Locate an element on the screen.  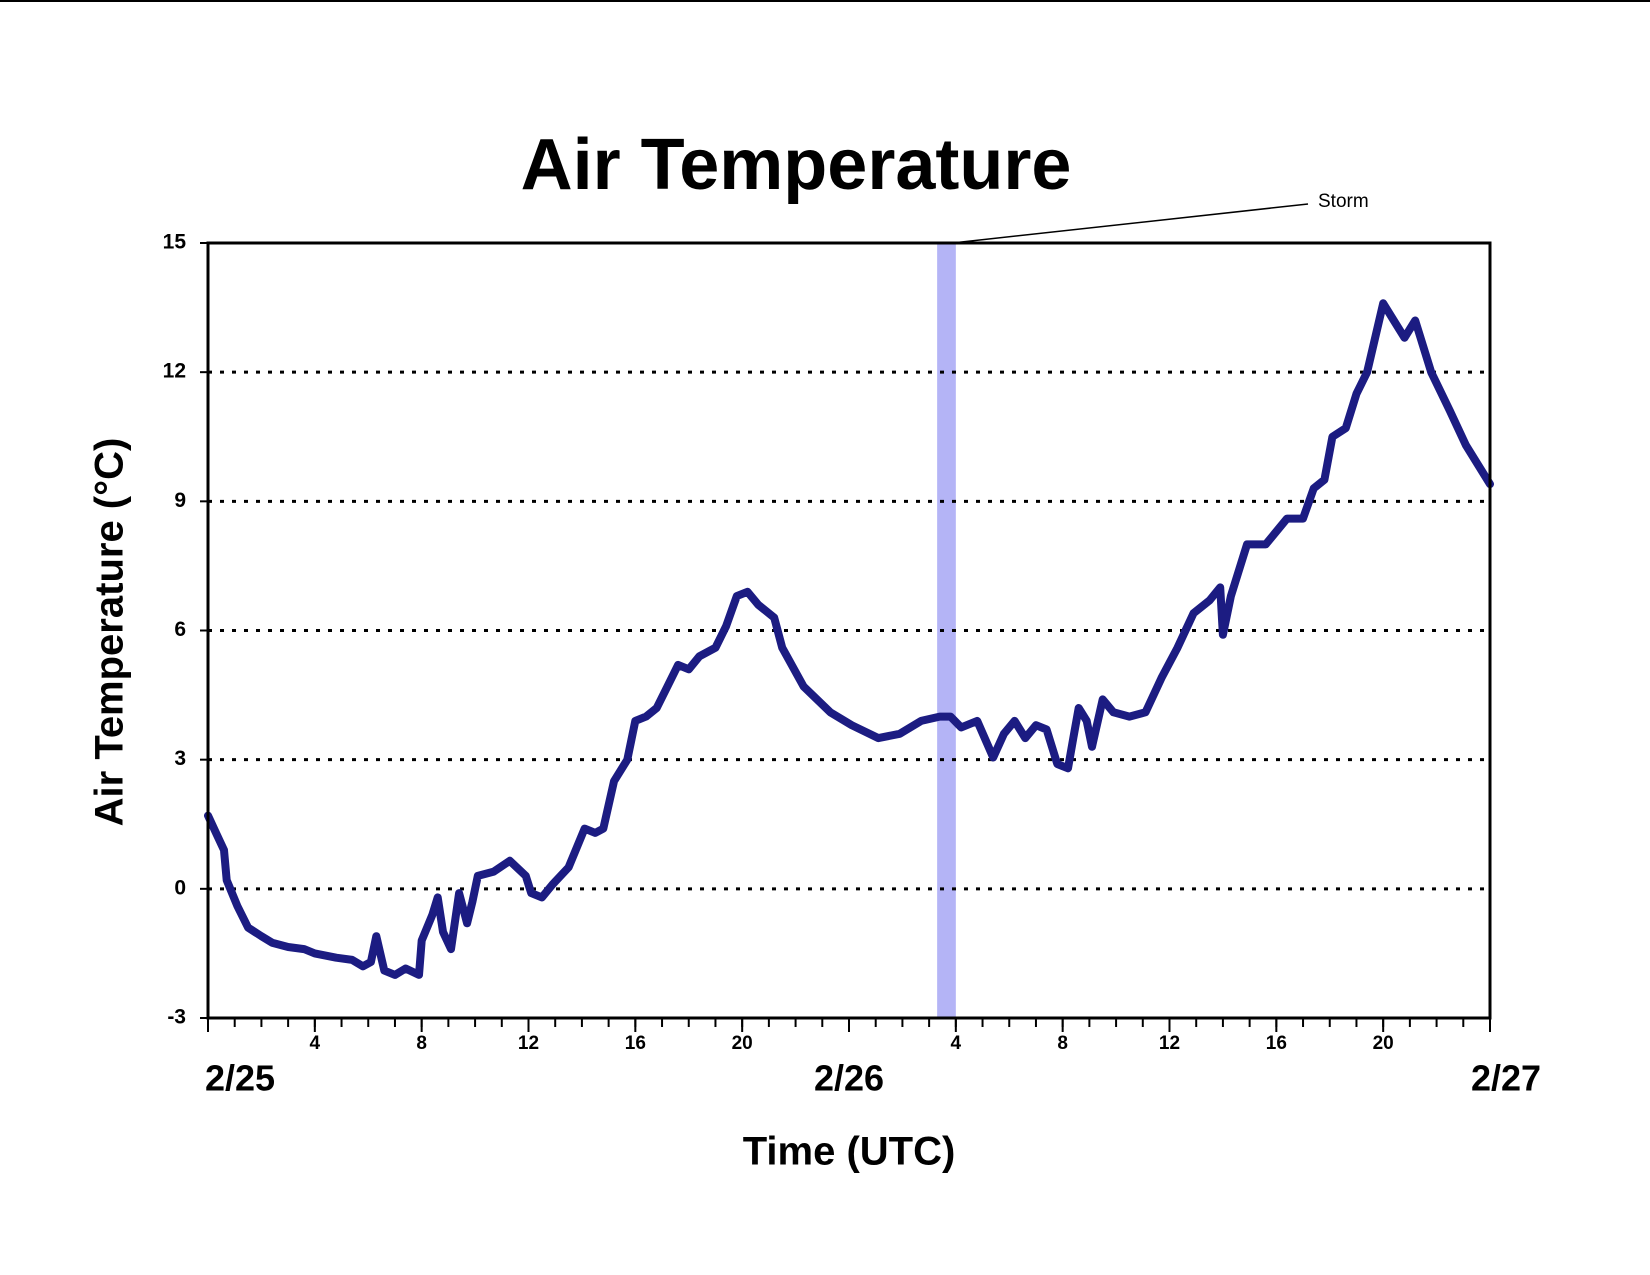
y-tick-label: 15 is located at coordinates (175, 242).